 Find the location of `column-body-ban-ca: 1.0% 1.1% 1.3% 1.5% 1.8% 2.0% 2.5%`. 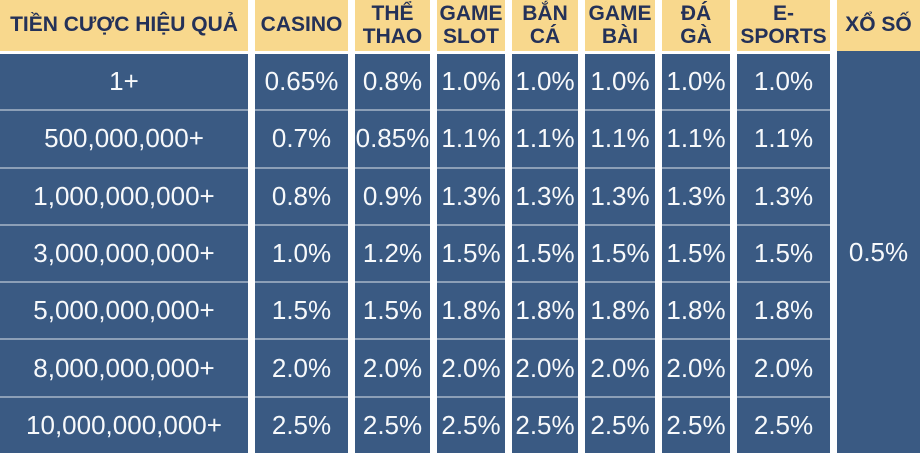

column-body-ban-ca: 1.0% 1.1% 1.3% 1.5% 1.8% 2.0% 2.5% is located at coordinates (545, 252).